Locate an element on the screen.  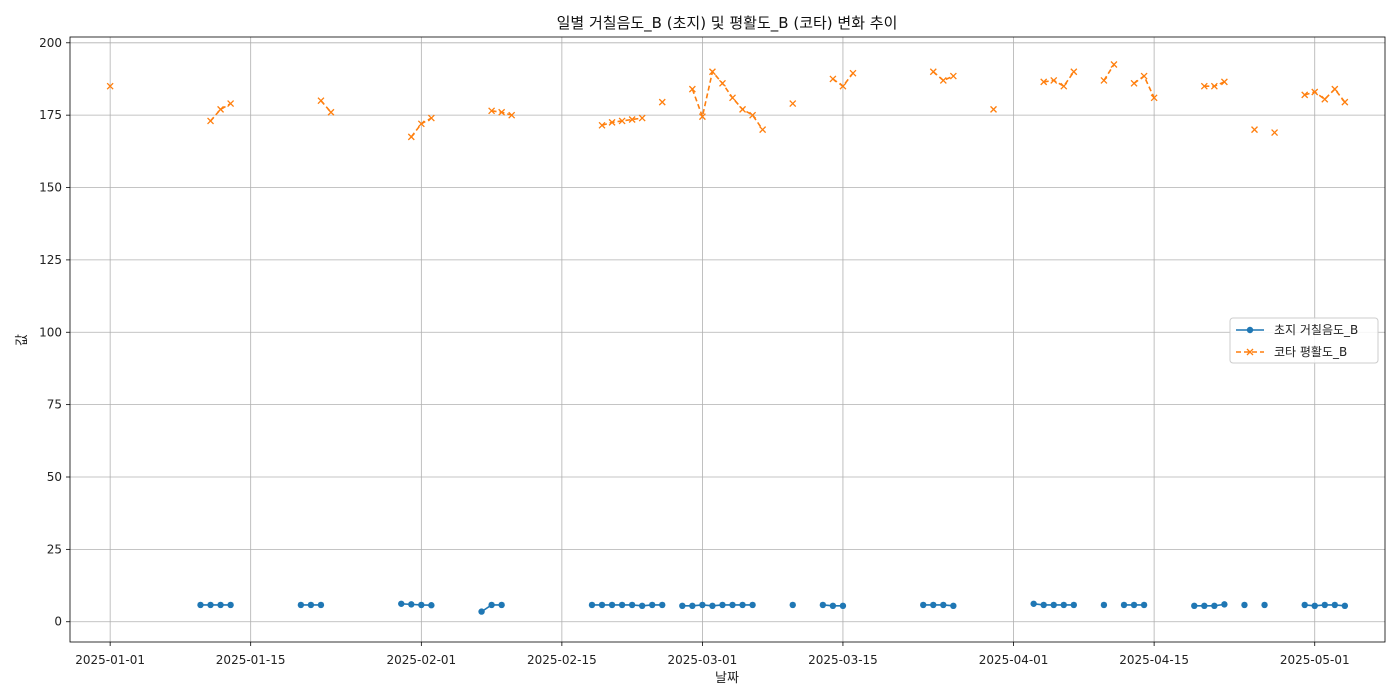
legend-frame is located at coordinates (1304, 340).